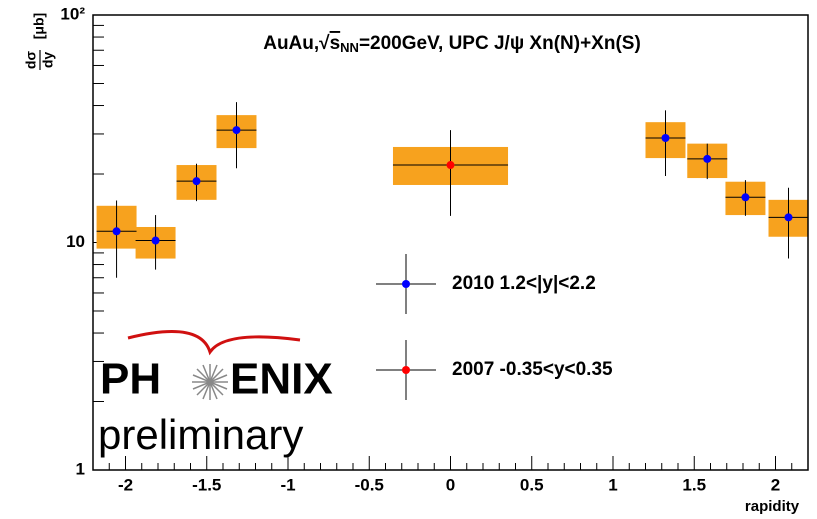  What do you see at coordinates (39, 41) in the screenshot?
I see `y-axis-label: dσ dy [μb]` at bounding box center [39, 41].